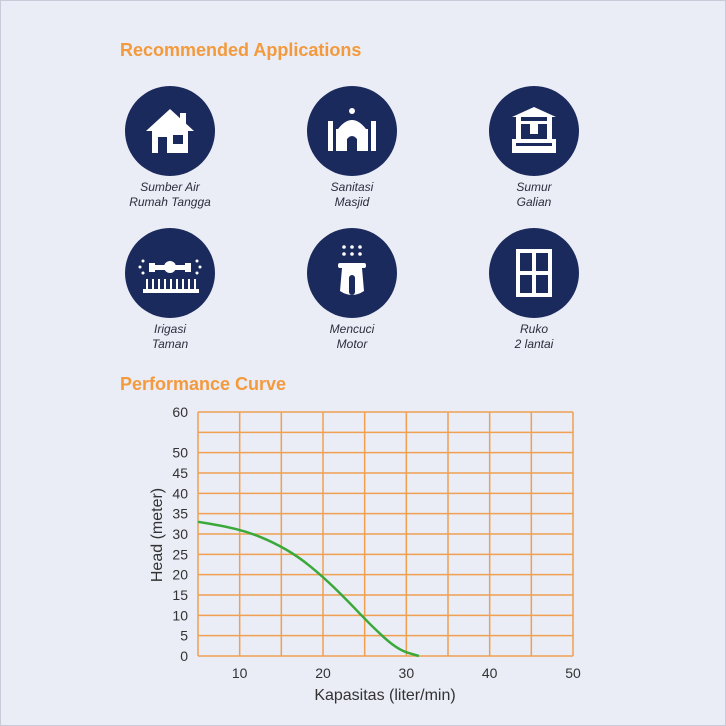  Describe the element at coordinates (180, 412) in the screenshot. I see `y-tick-label: 60` at that location.